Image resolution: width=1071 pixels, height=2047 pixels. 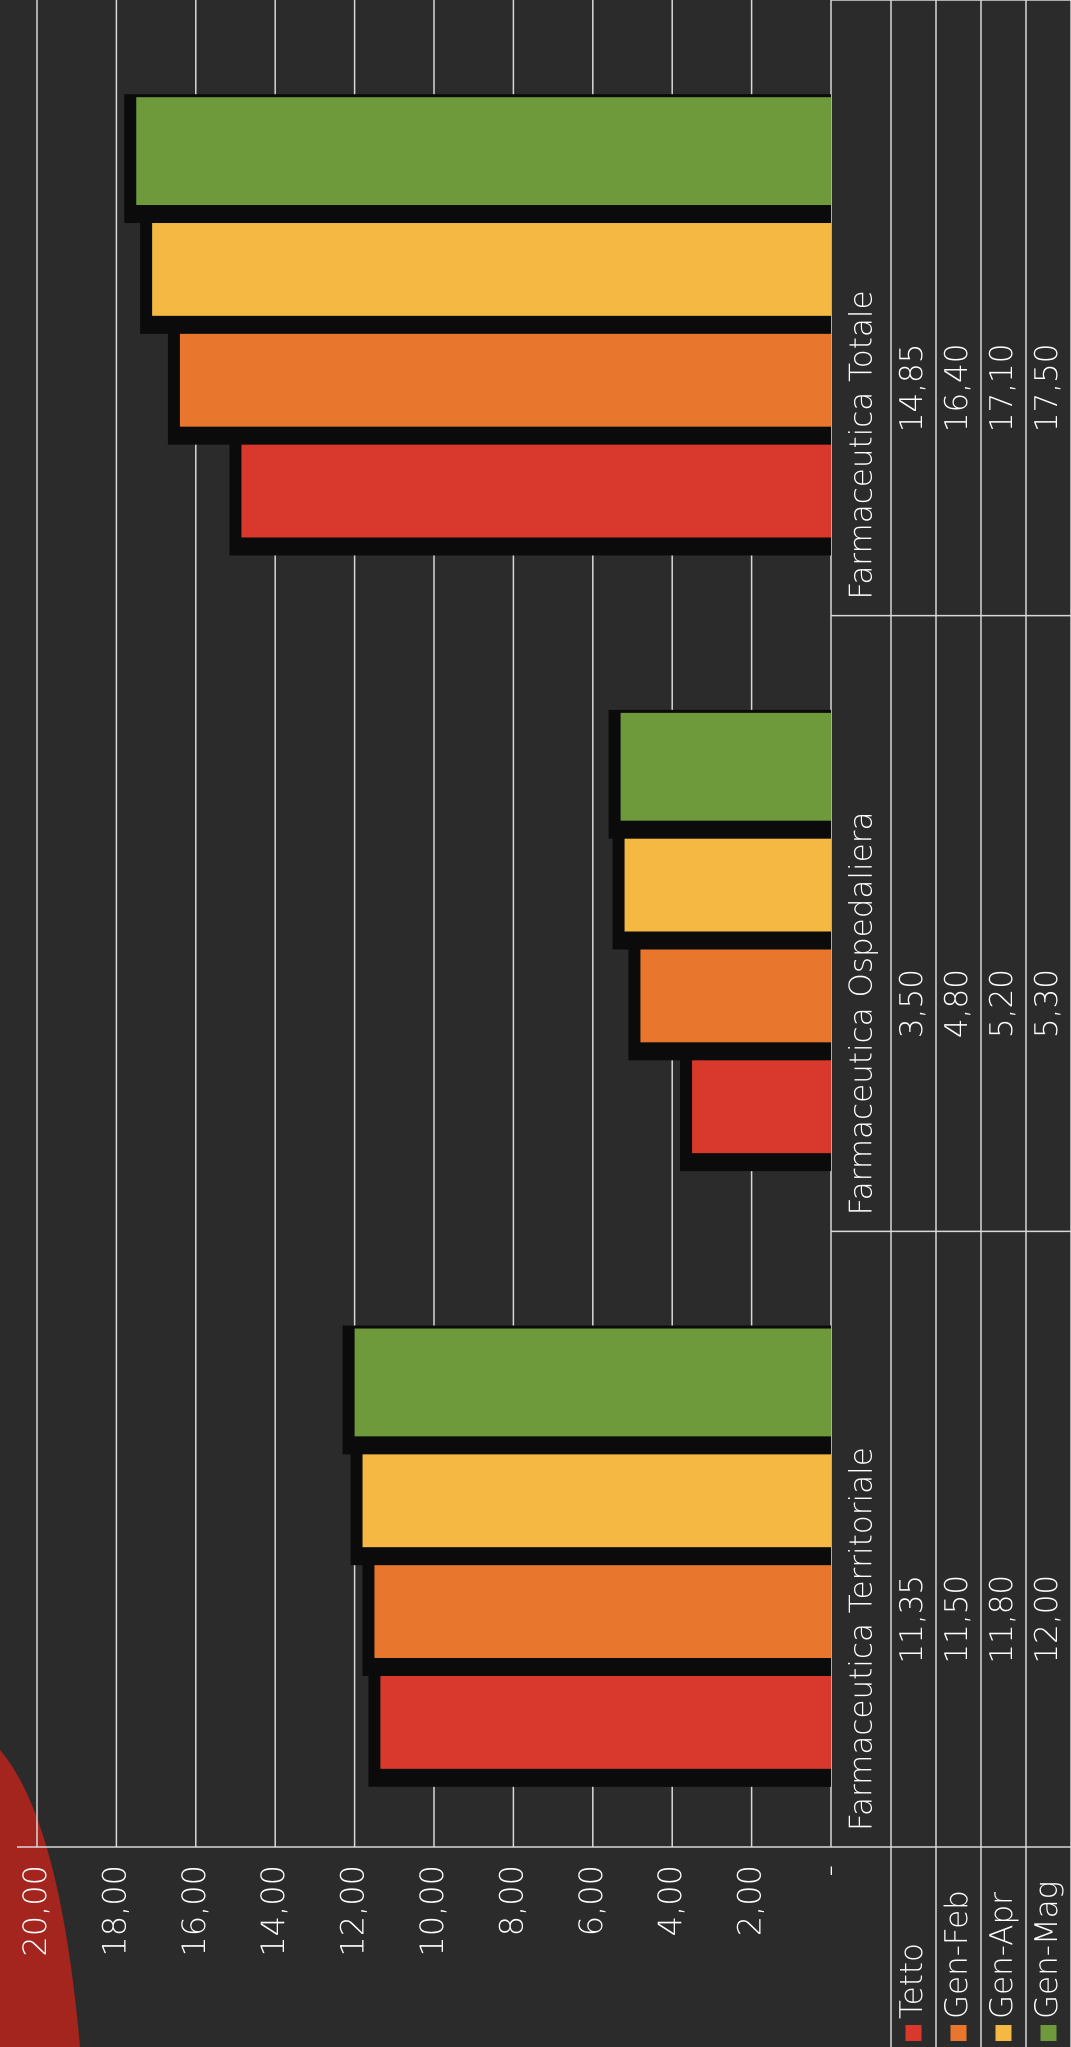 What do you see at coordinates (591, 1900) in the screenshot?
I see `y-tick-label: 6,00` at bounding box center [591, 1900].